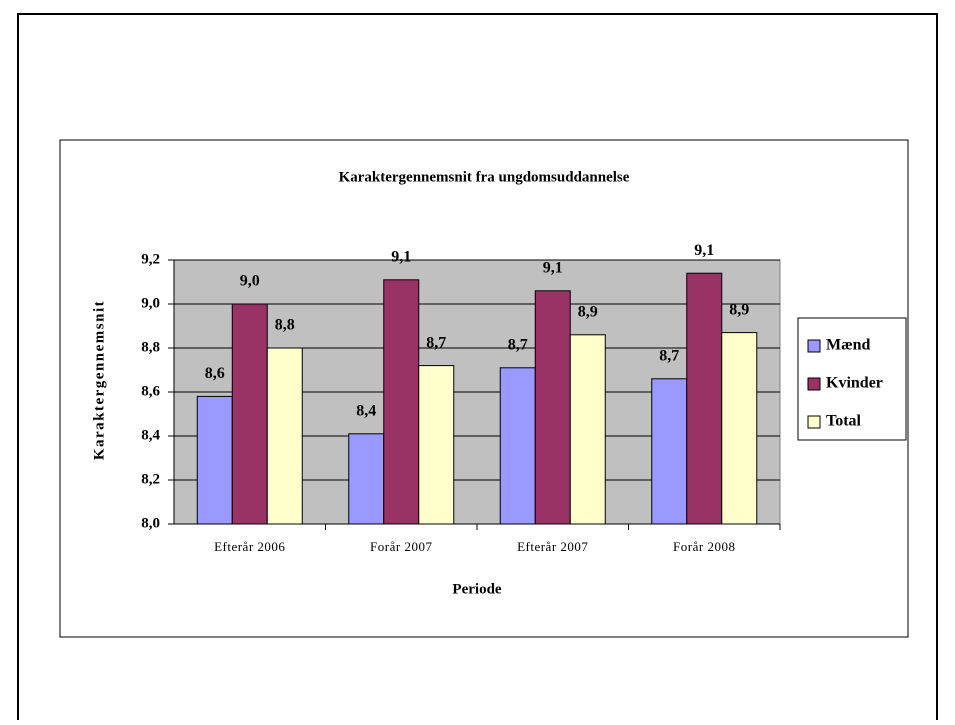 This screenshot has width=955, height=725. I want to click on x-tick-label: Efterår 2006, so click(249, 546).